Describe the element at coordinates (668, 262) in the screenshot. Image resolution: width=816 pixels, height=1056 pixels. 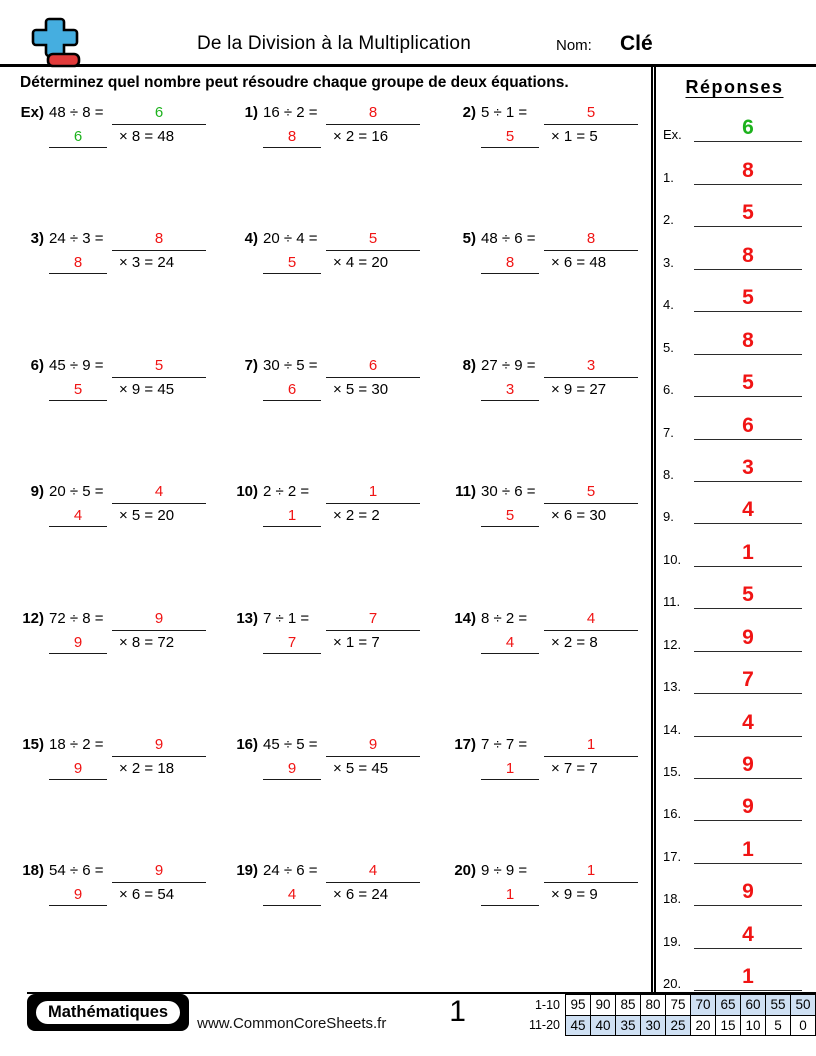
I see `answer-row-label: 3.` at that location.